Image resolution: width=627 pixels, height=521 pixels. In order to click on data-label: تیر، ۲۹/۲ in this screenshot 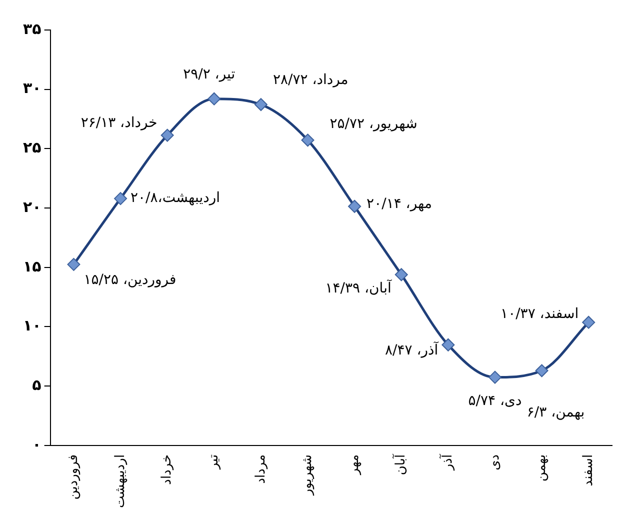, I will do `click(209, 74)`.